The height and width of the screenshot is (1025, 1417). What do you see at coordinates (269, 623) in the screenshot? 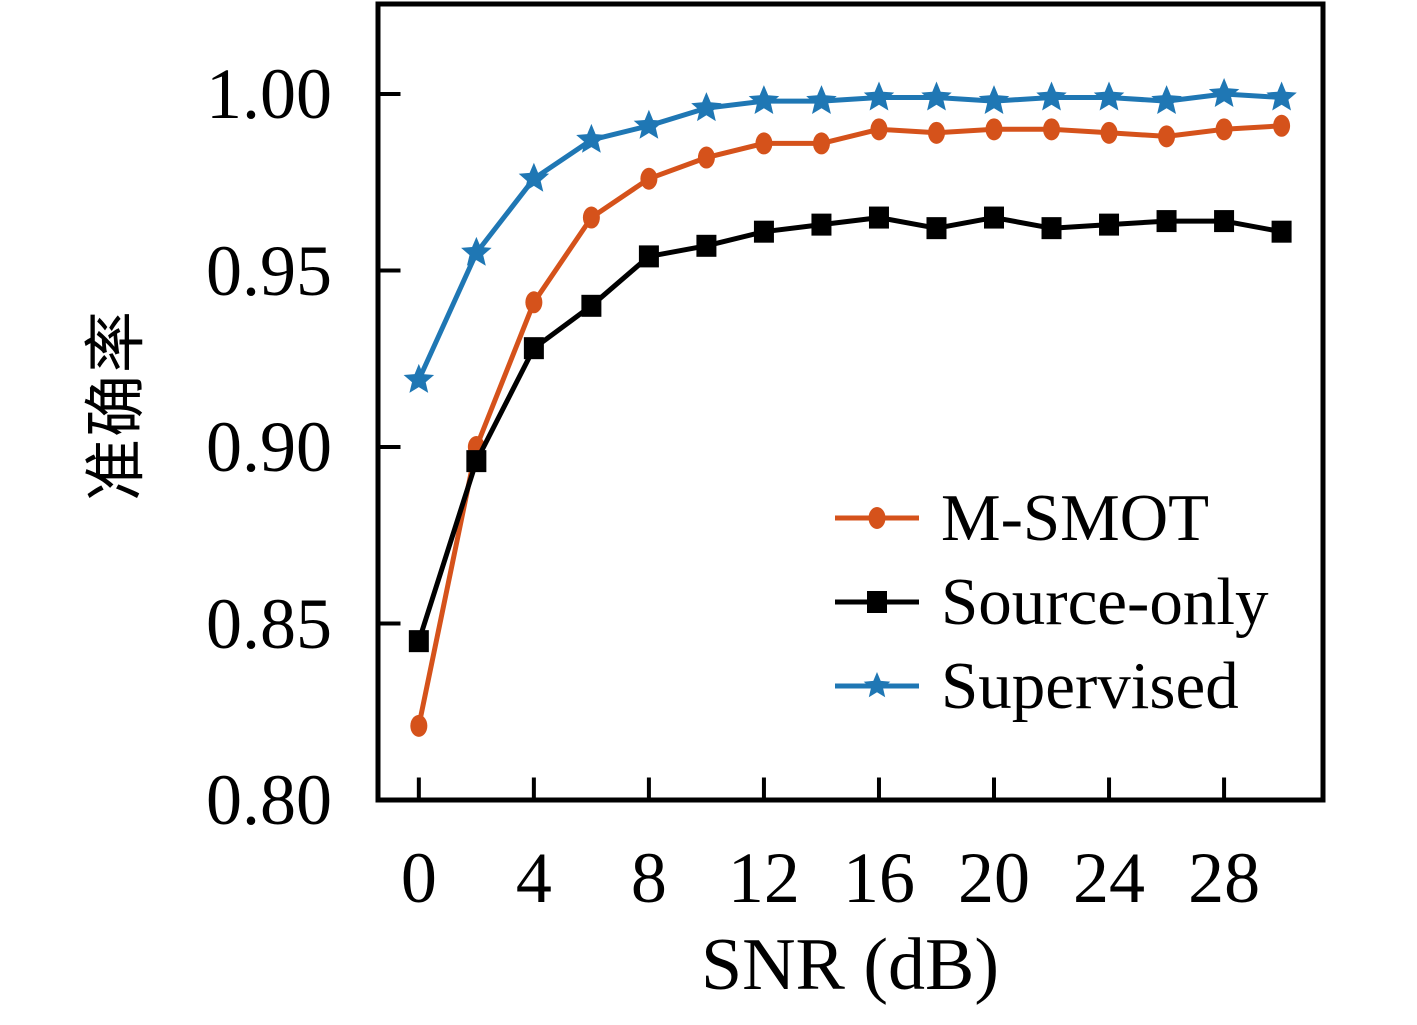
I see `y-tick-label: 0.85` at bounding box center [269, 623].